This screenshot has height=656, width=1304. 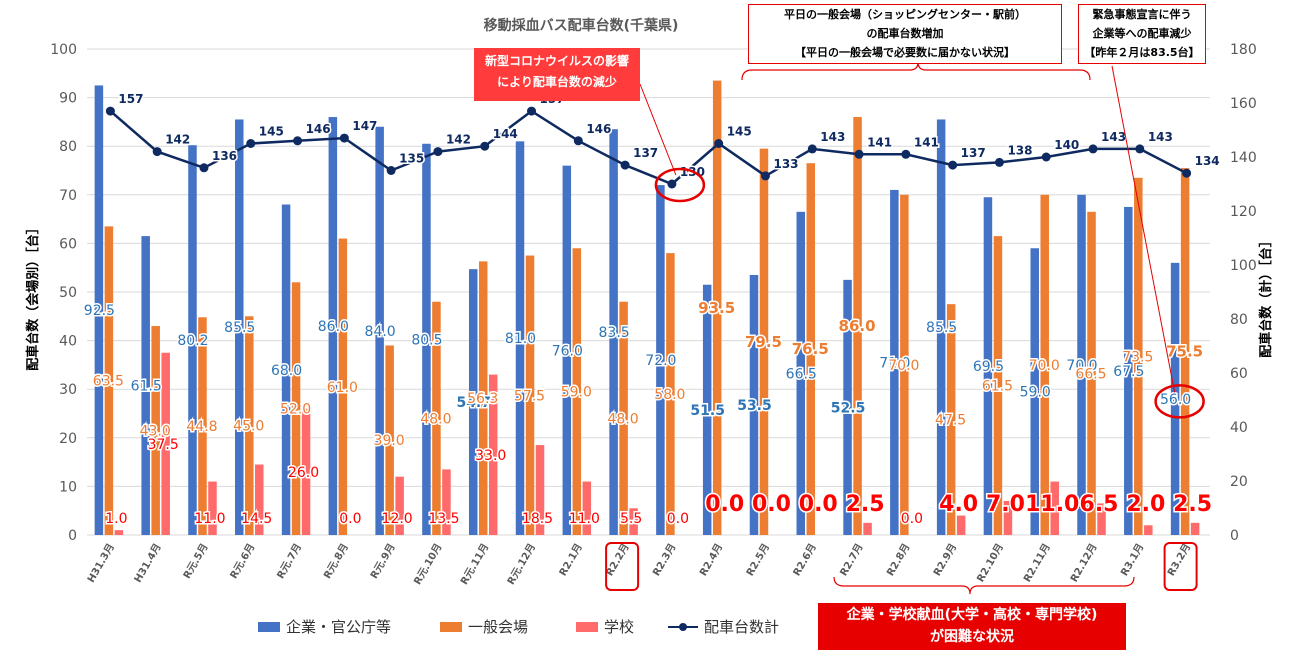 I want to click on data-label-school: 4.0, so click(x=958, y=504).